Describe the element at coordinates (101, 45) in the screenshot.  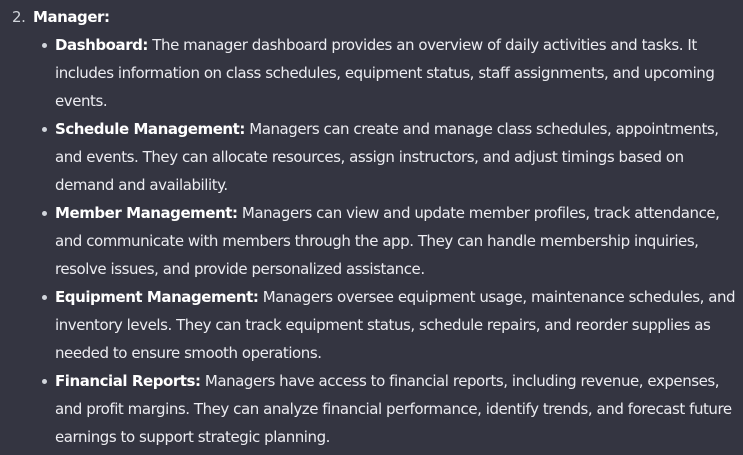
I see `bullet-title: Dashboard:` at that location.